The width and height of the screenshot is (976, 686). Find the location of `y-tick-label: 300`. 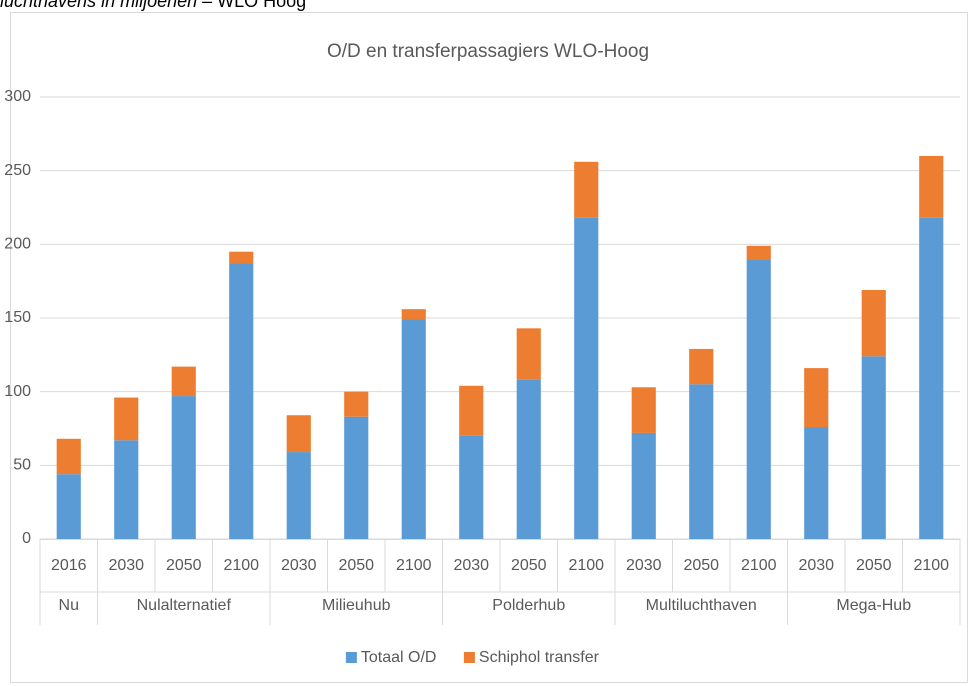

y-tick-label: 300 is located at coordinates (17, 96).